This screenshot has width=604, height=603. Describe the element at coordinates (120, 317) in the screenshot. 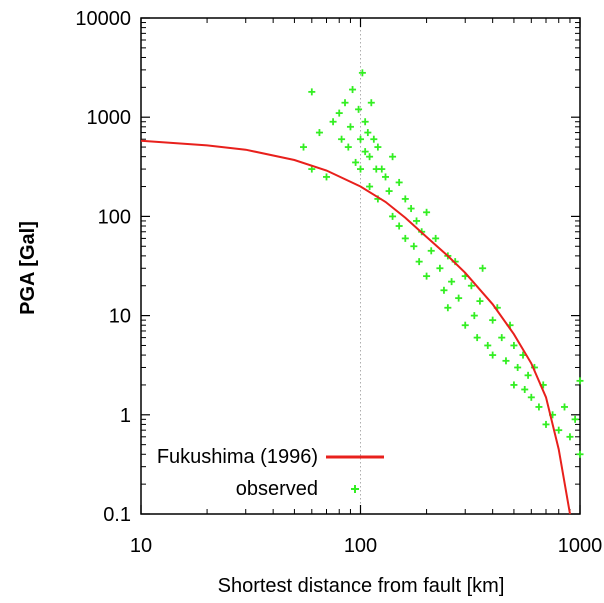

I see `y-tick-label: 10` at that location.